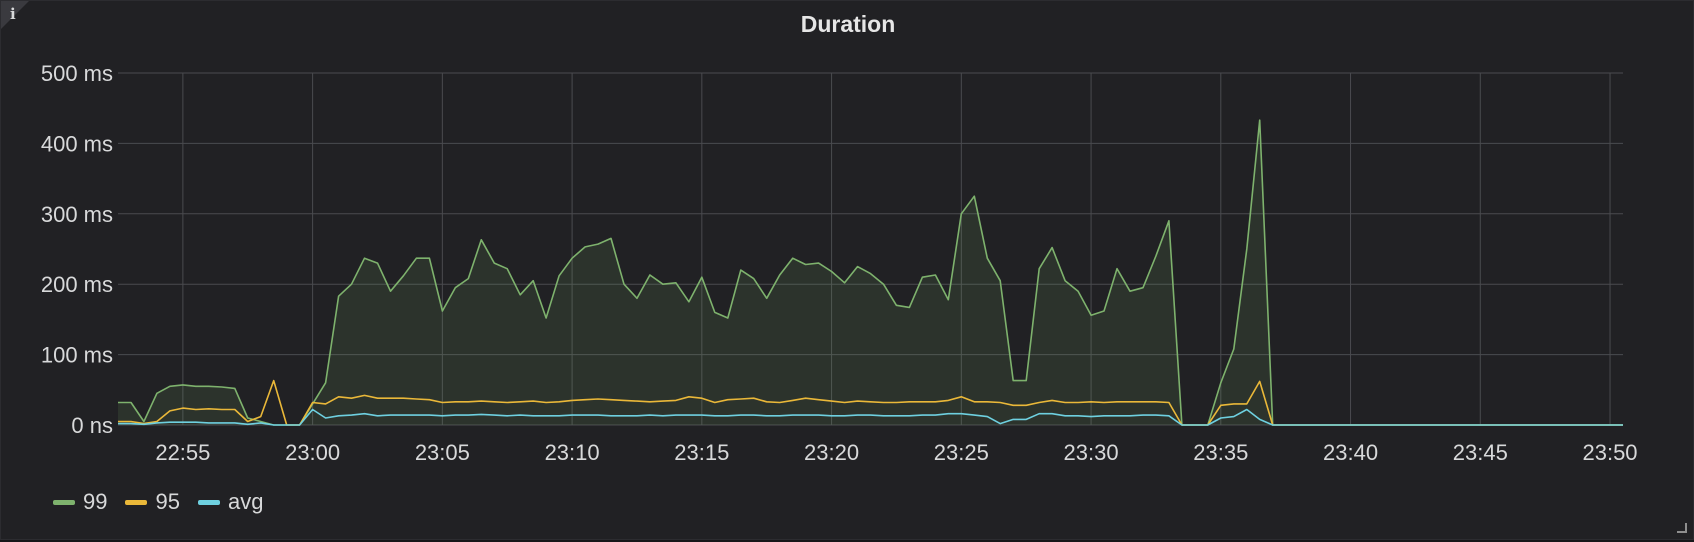  Describe the element at coordinates (80, 502) in the screenshot. I see `legend-item-99: 99` at that location.